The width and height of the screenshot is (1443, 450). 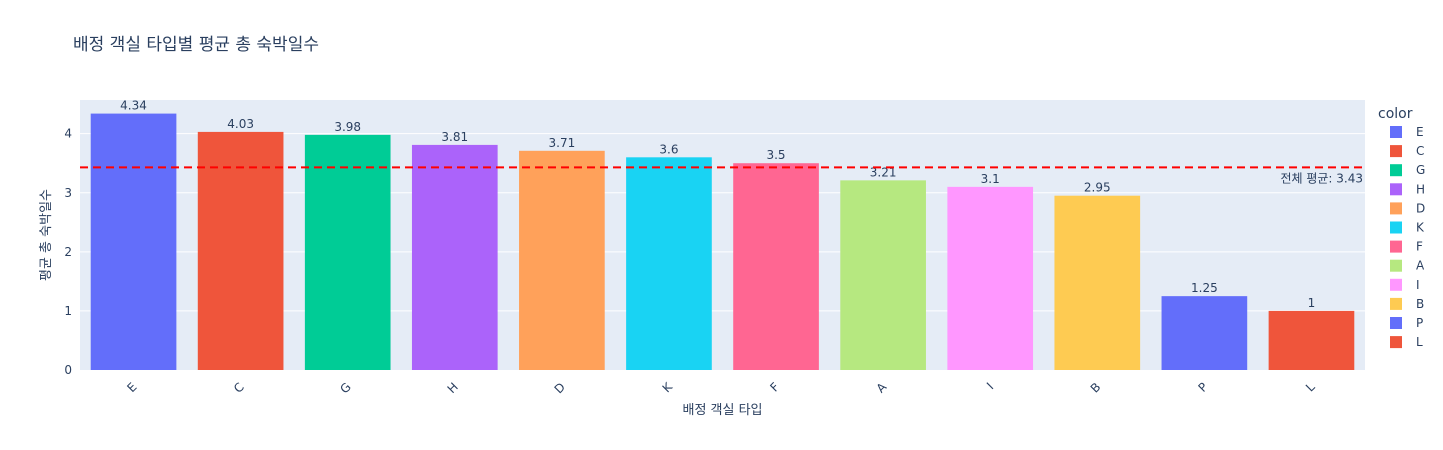 What do you see at coordinates (133, 106) in the screenshot?
I see `bar-value-label: 4.34` at bounding box center [133, 106].